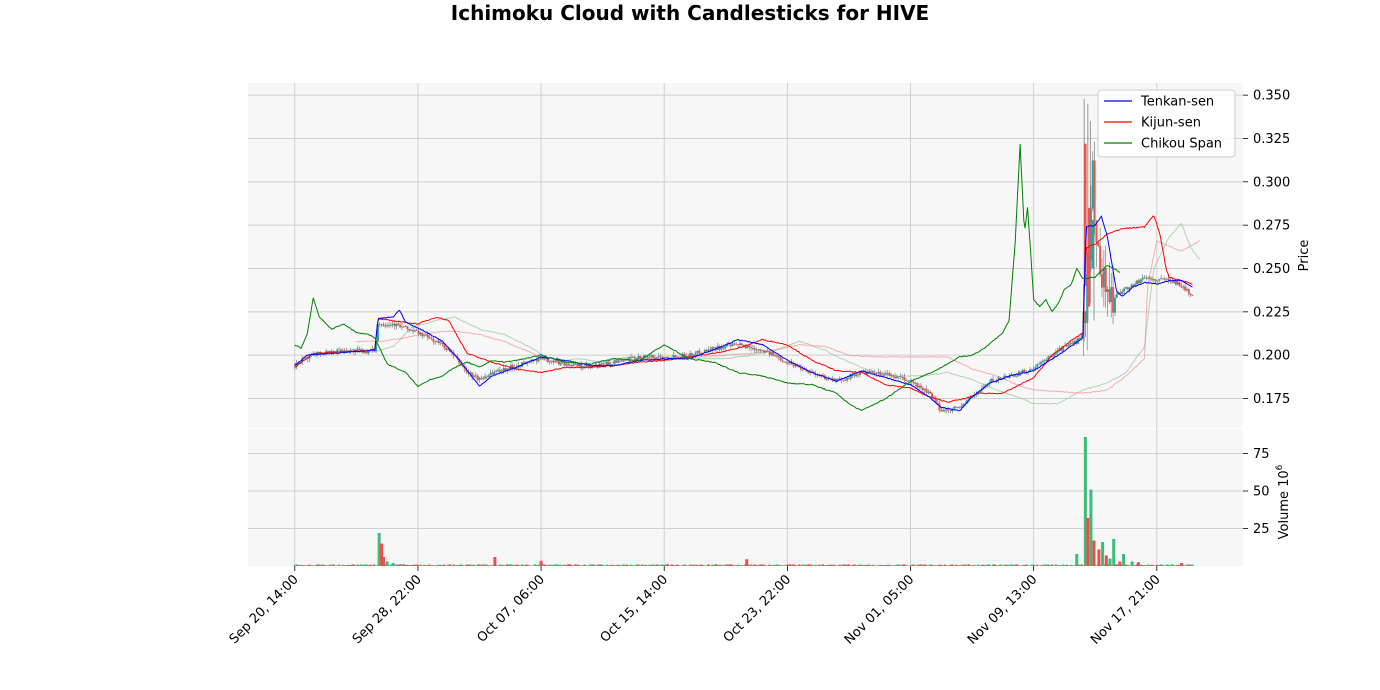  I want to click on price-tick-label: 0.250, so click(1271, 269).